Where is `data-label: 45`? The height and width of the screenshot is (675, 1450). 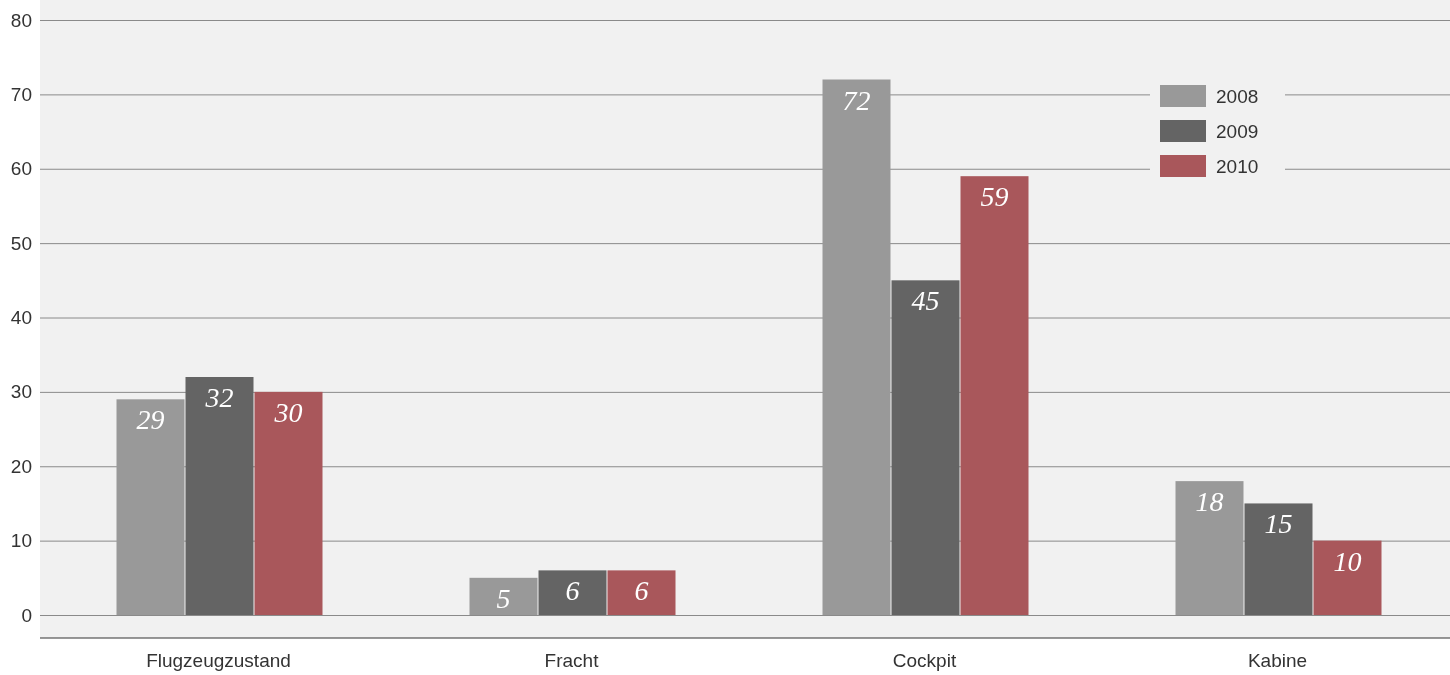
data-label: 45 is located at coordinates (925, 301).